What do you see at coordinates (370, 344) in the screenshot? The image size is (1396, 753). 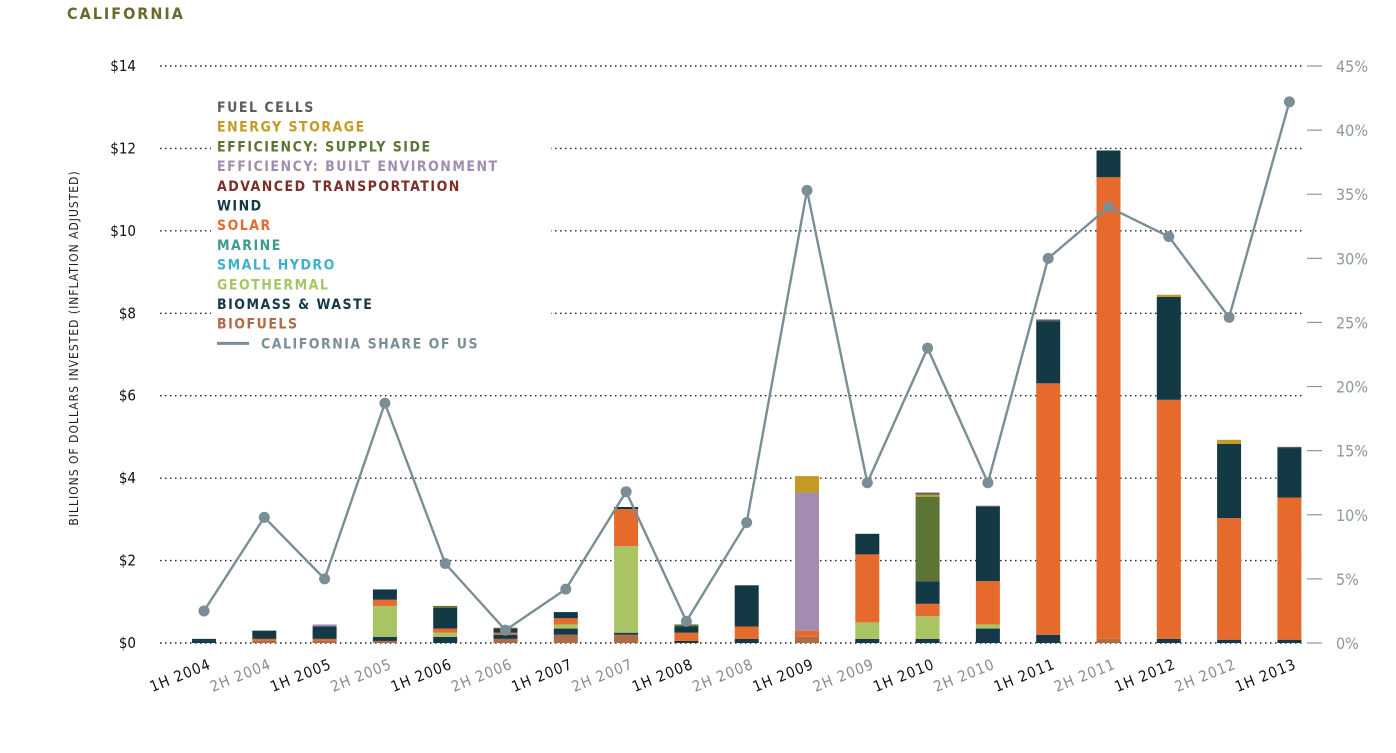 I see `legend-item: CALIFORNIA SHARE OF US` at bounding box center [370, 344].